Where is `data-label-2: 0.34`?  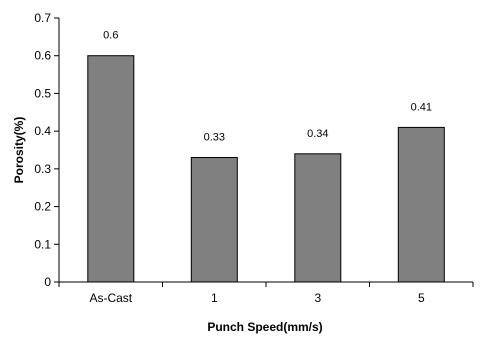
data-label-2: 0.34 is located at coordinates (317, 134).